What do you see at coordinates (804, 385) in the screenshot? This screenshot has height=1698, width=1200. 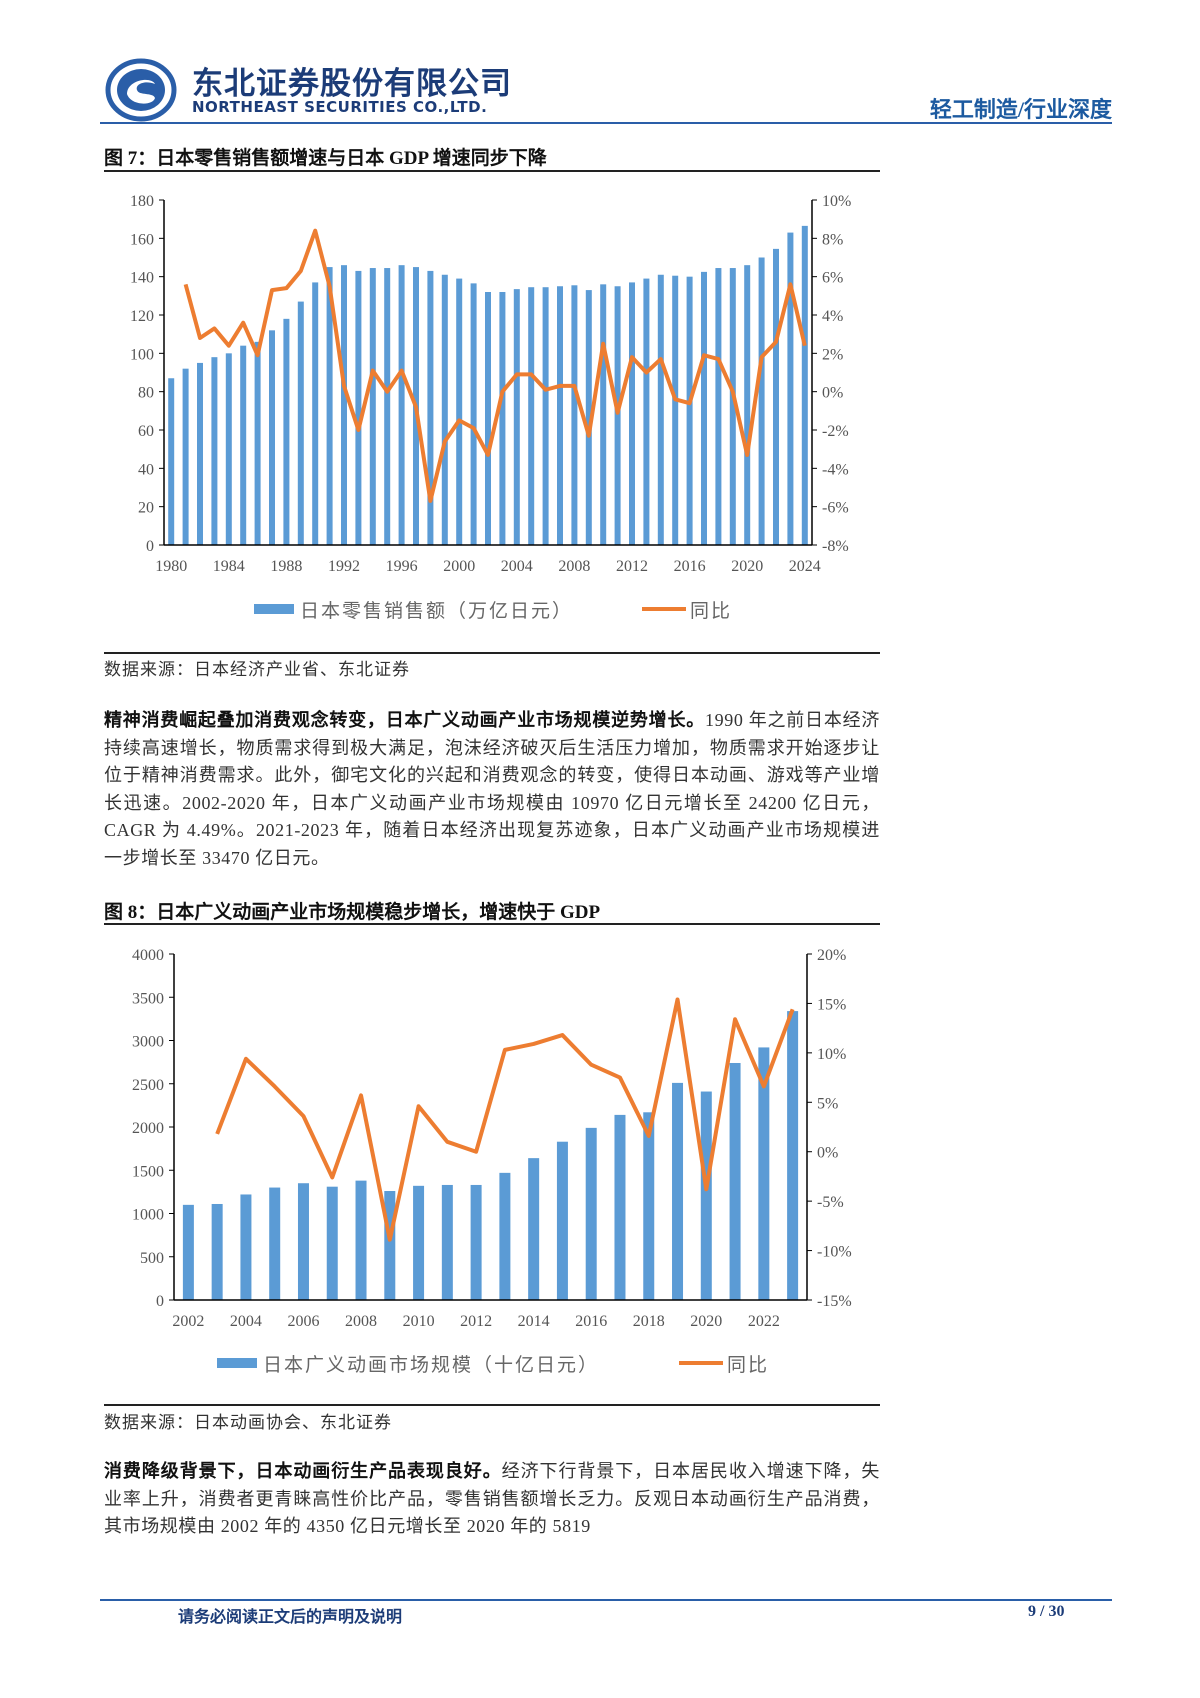 I see `bar-2024` at bounding box center [804, 385].